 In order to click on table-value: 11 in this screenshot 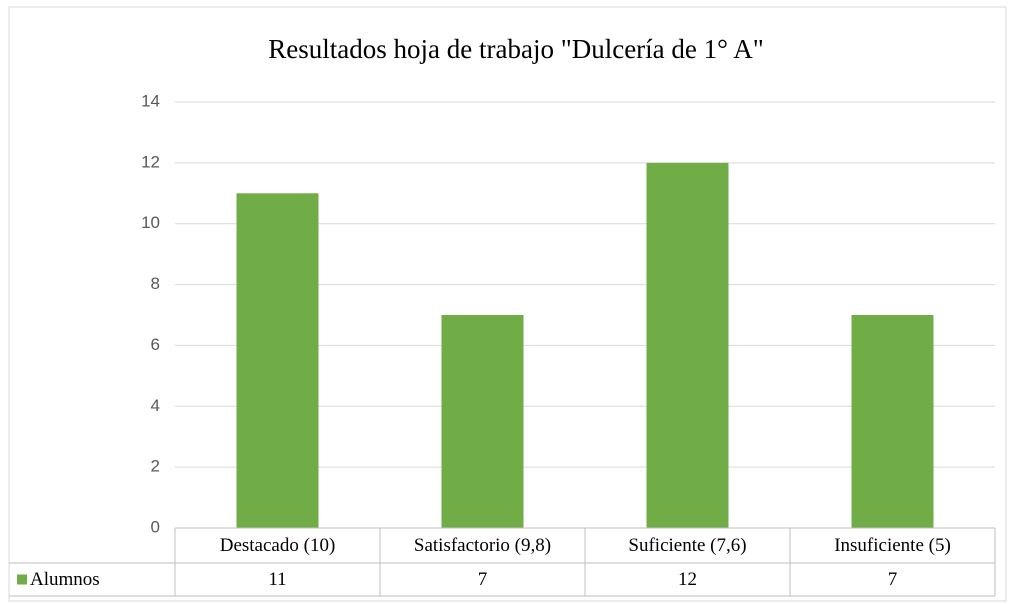, I will do `click(277, 579)`.